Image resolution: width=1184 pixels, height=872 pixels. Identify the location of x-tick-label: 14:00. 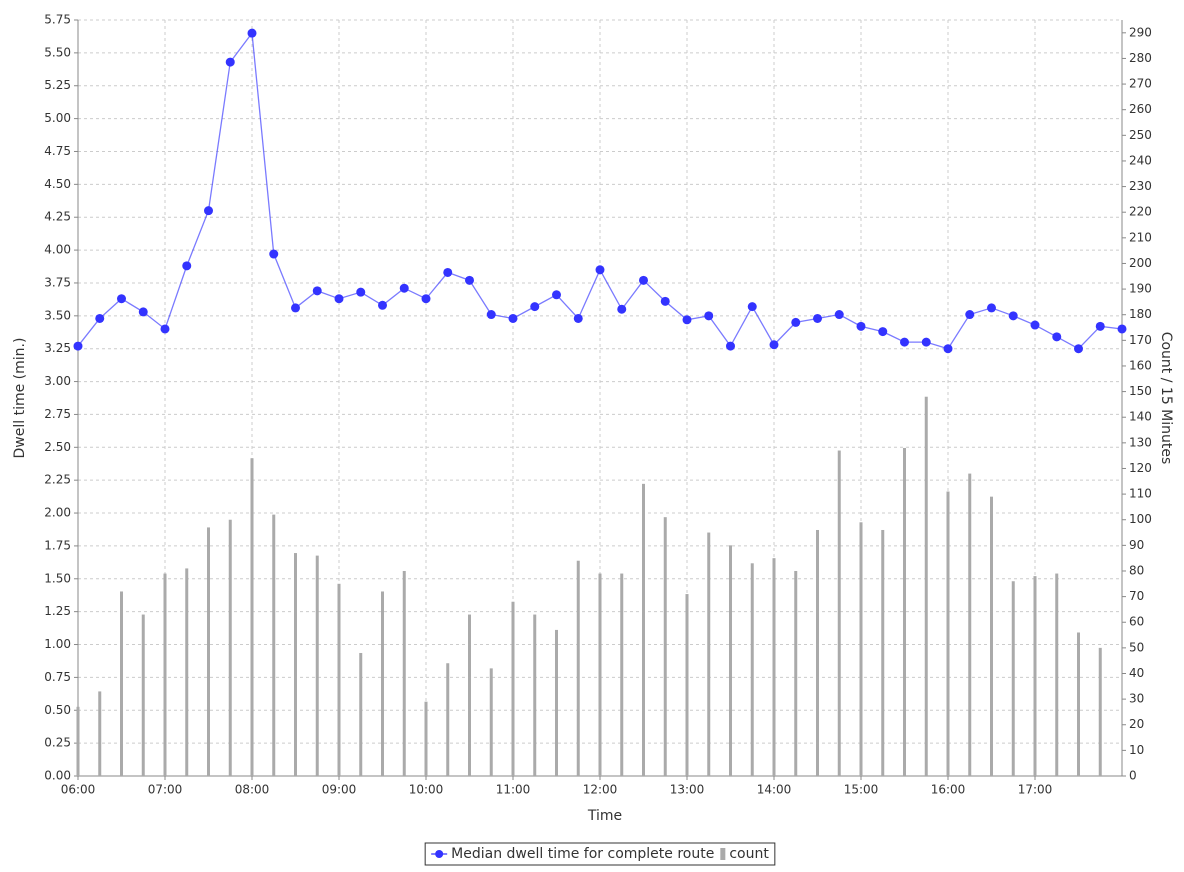
(774, 790).